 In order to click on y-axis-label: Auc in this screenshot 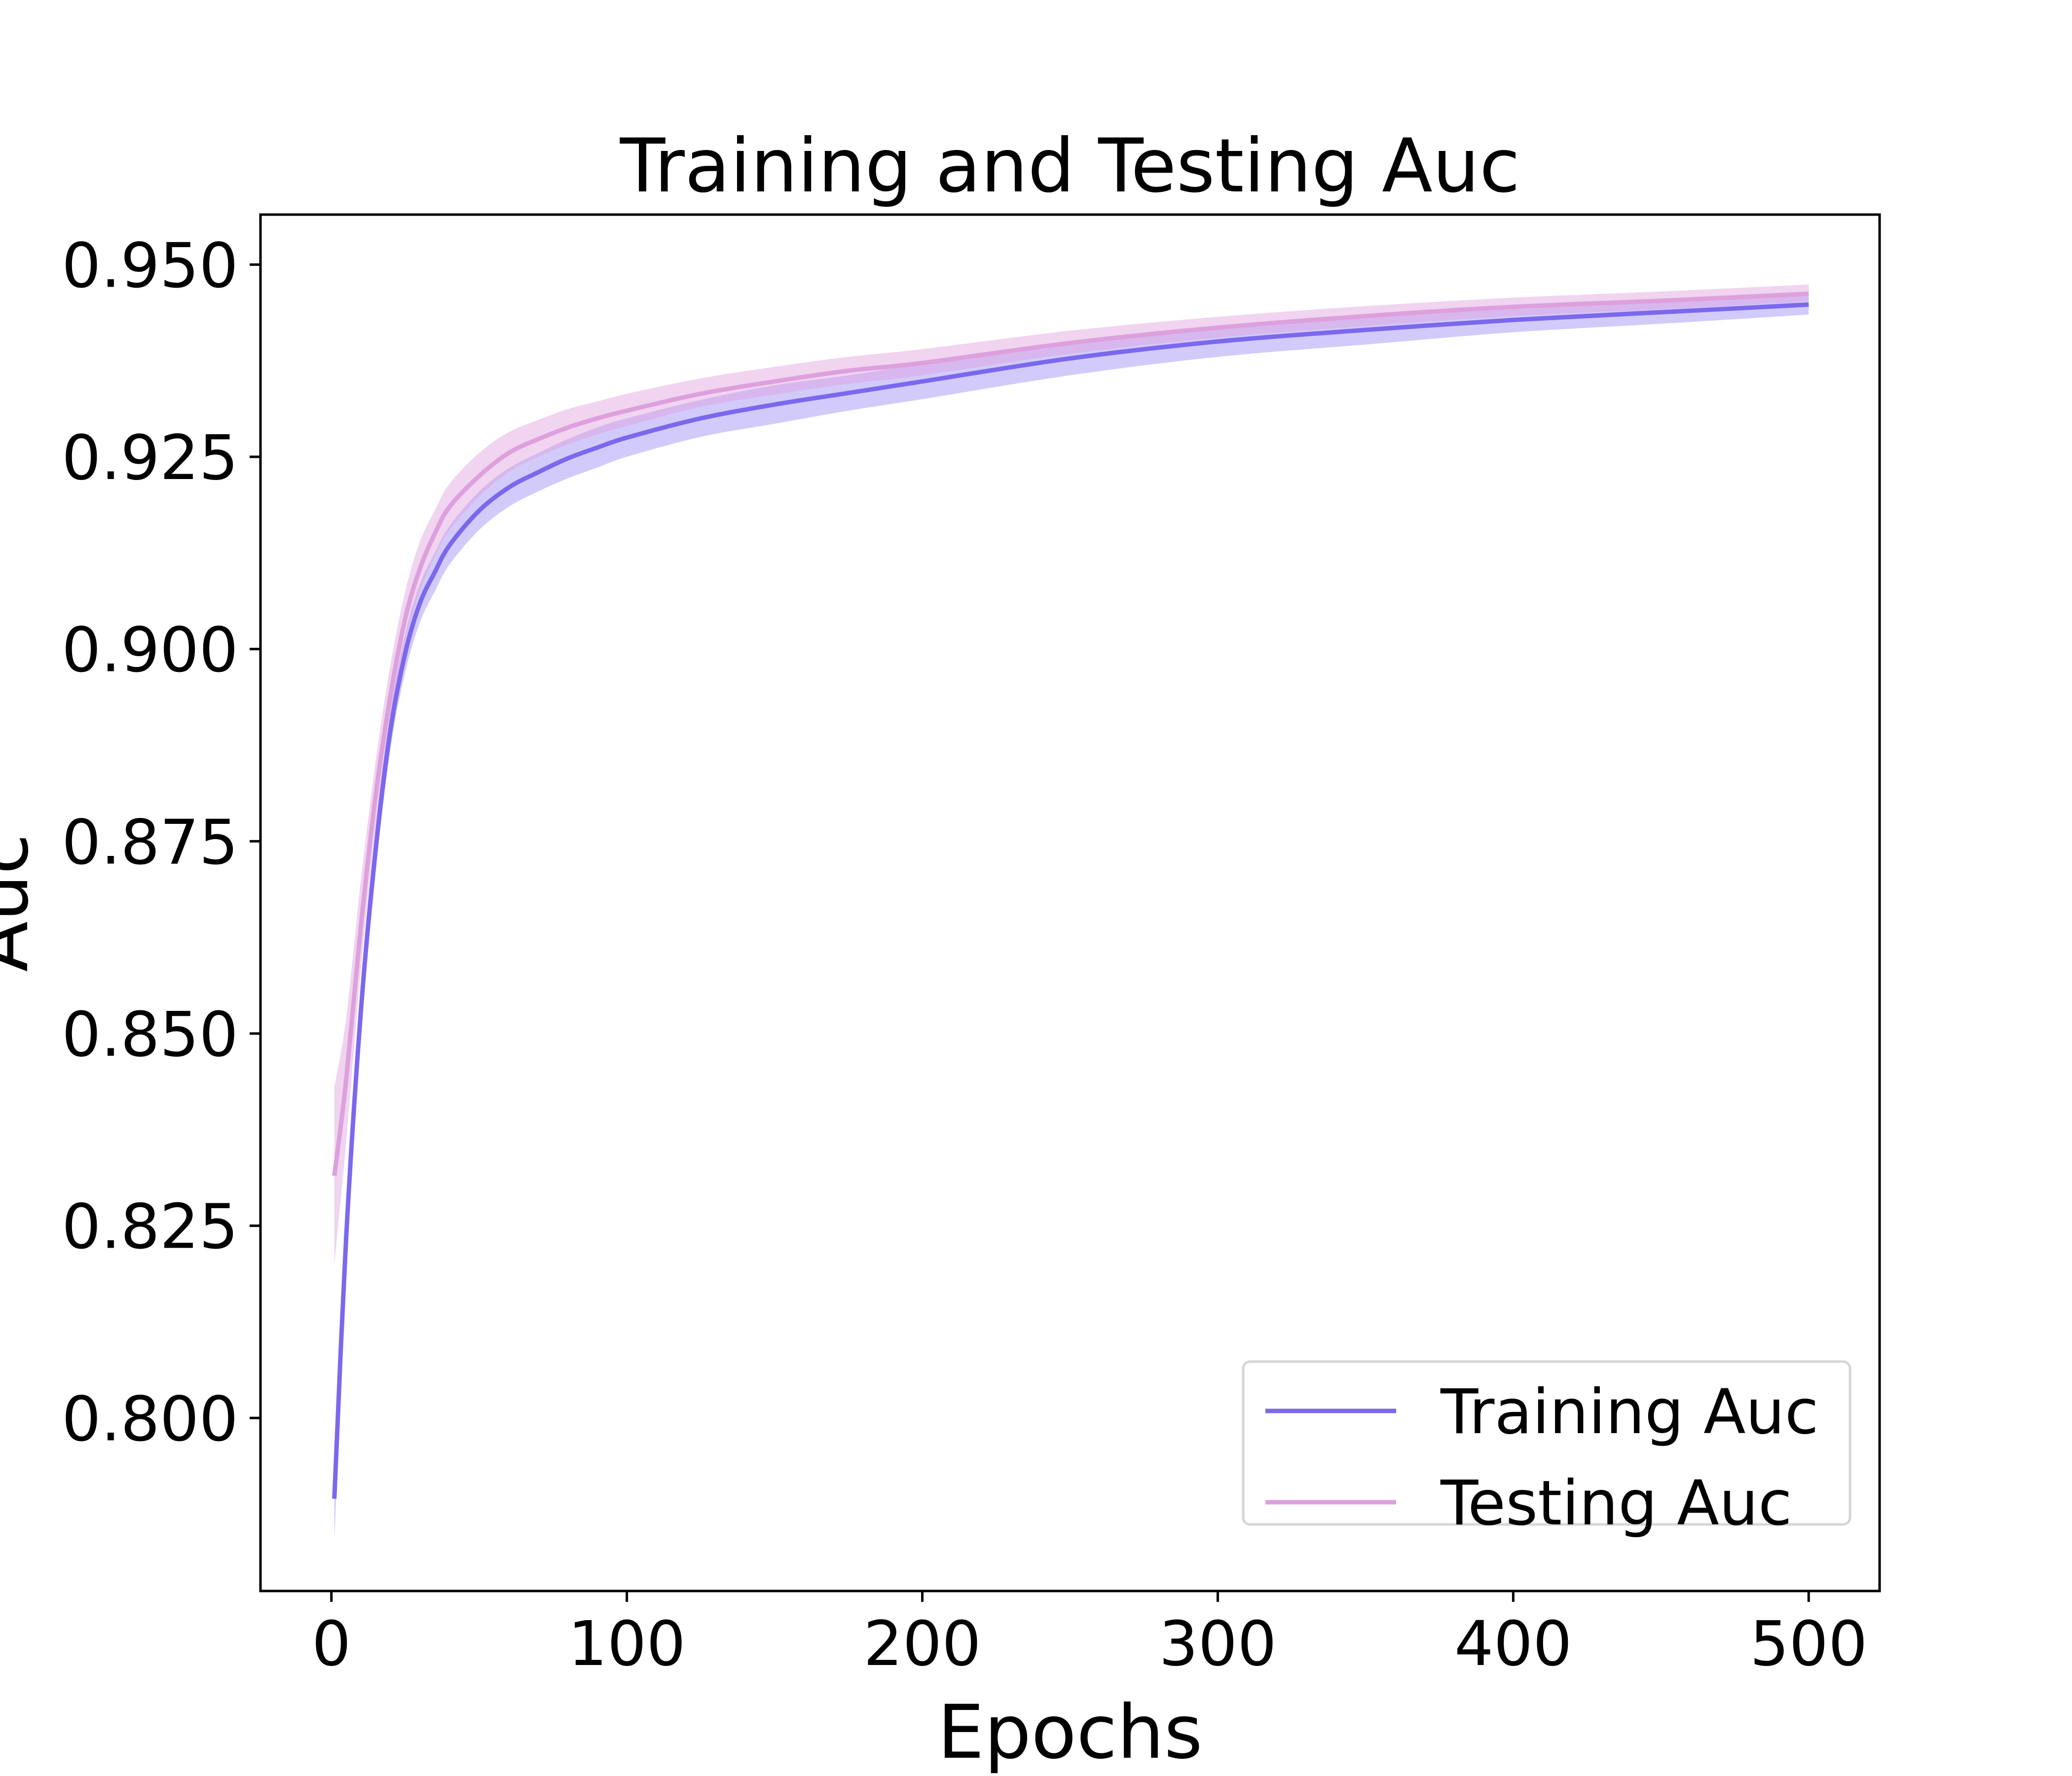, I will do `click(23, 903)`.